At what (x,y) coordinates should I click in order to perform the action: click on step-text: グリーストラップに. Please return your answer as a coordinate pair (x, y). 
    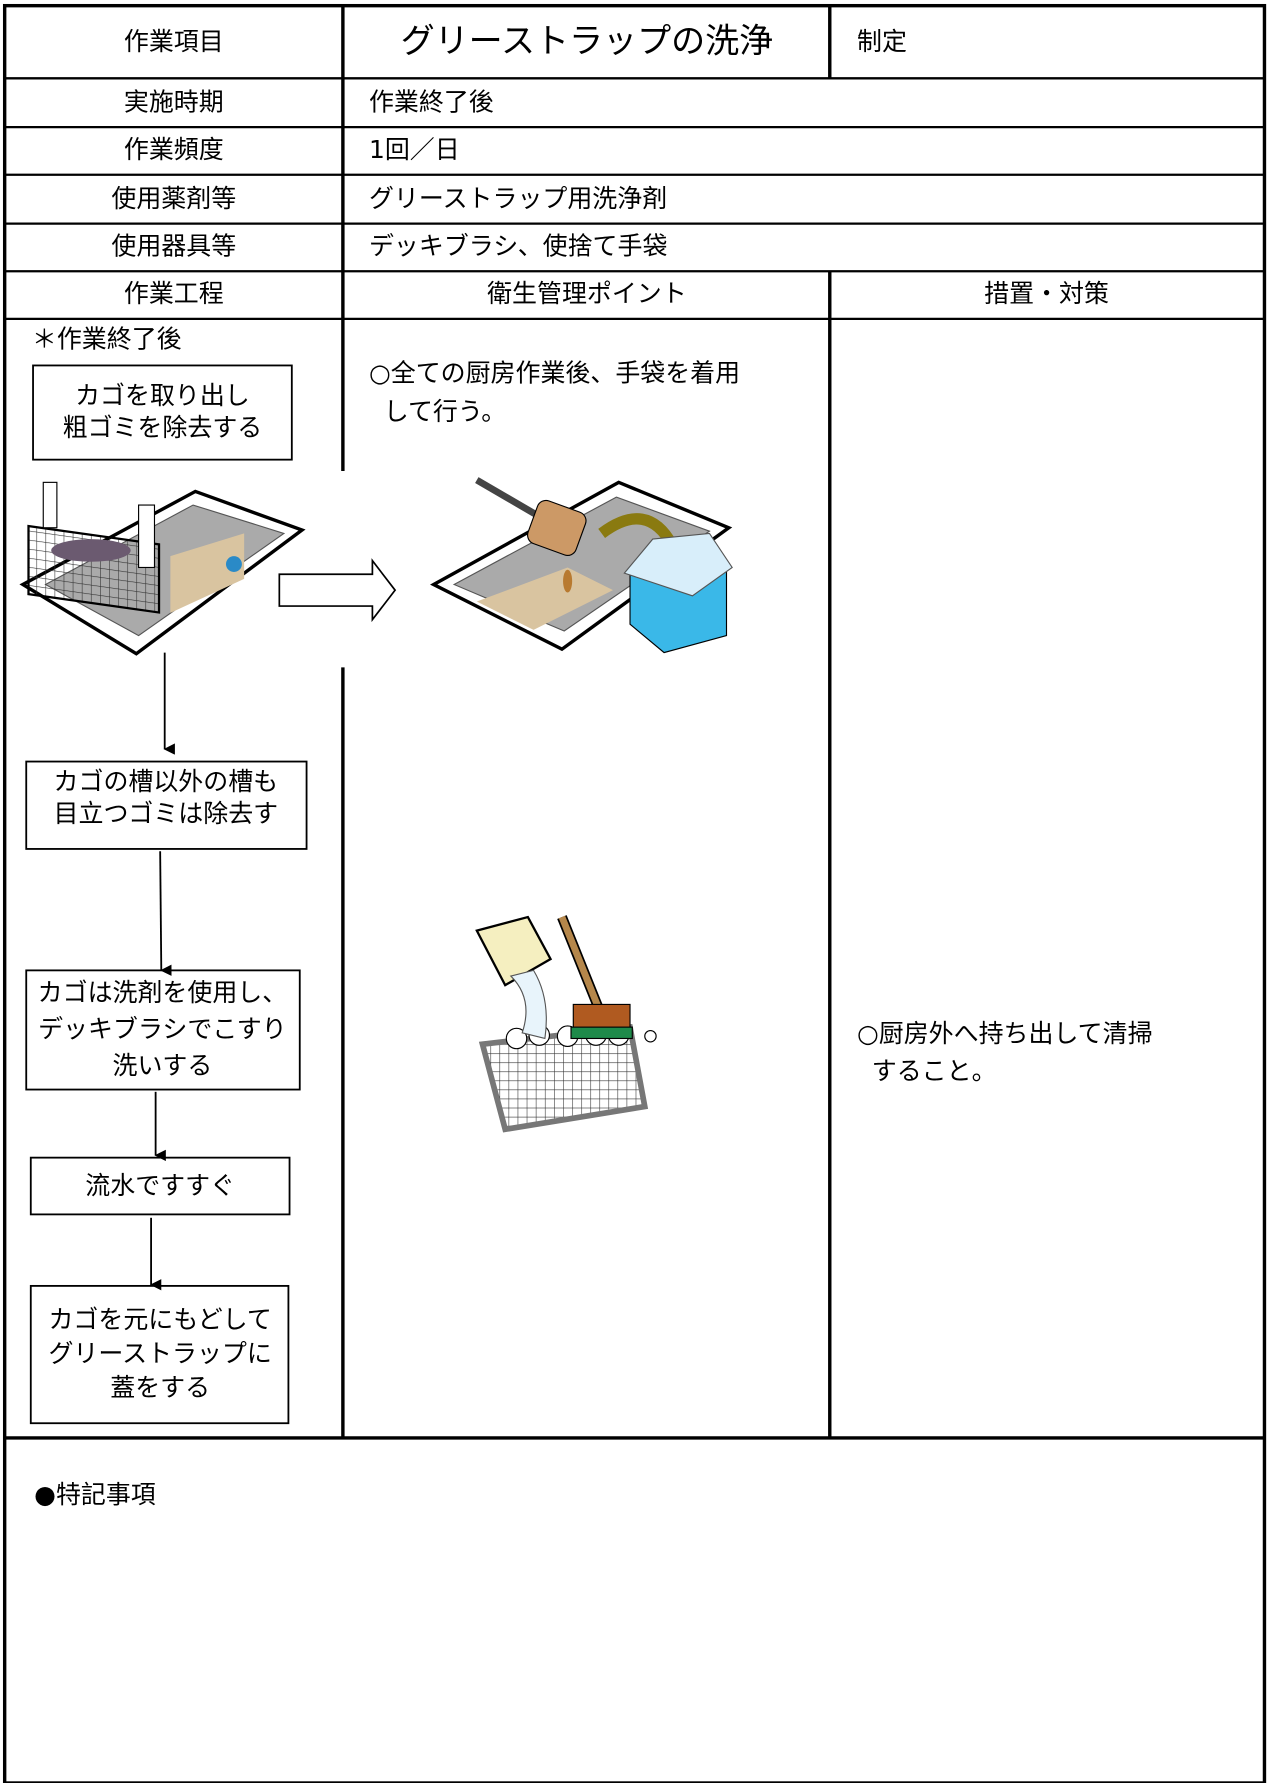
    Looking at the image, I should click on (159, 1353).